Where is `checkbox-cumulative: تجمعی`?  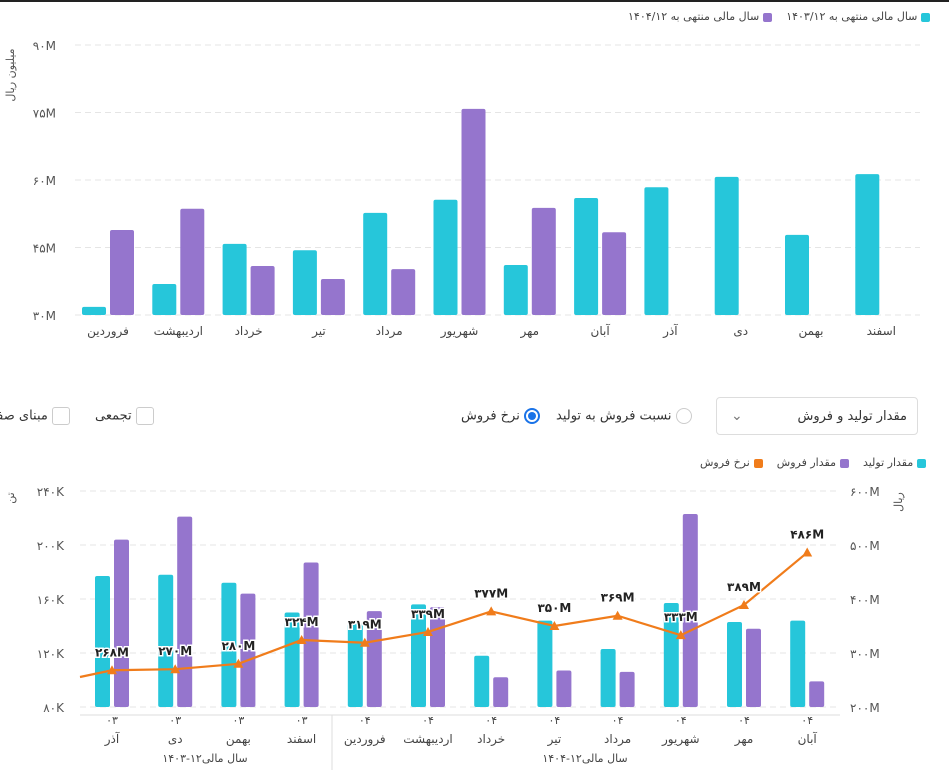
checkbox-cumulative: تجمعی is located at coordinates (124, 416).